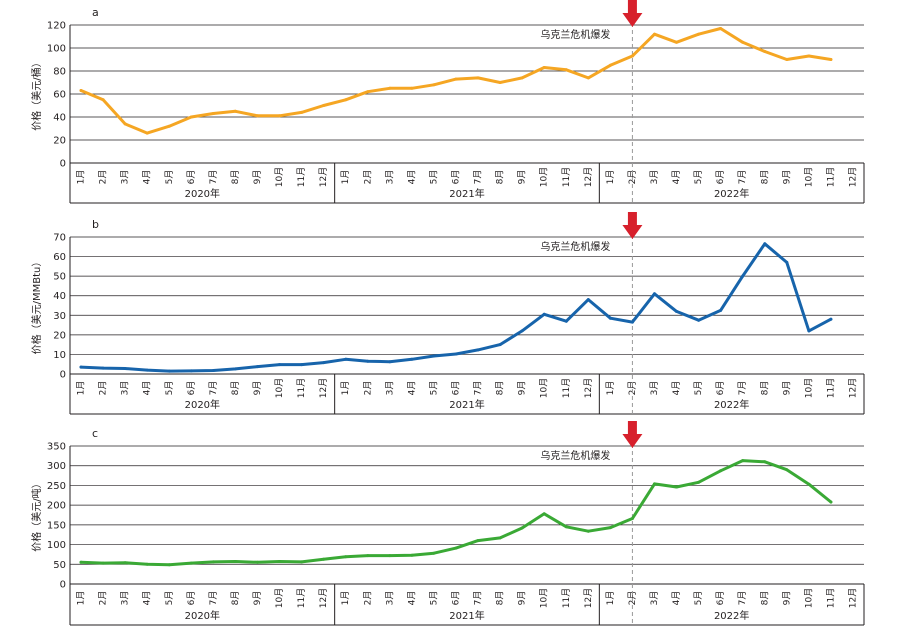 The image size is (918, 630). Describe the element at coordinates (59, 316) in the screenshot. I see `y-tick-label: 30` at that location.